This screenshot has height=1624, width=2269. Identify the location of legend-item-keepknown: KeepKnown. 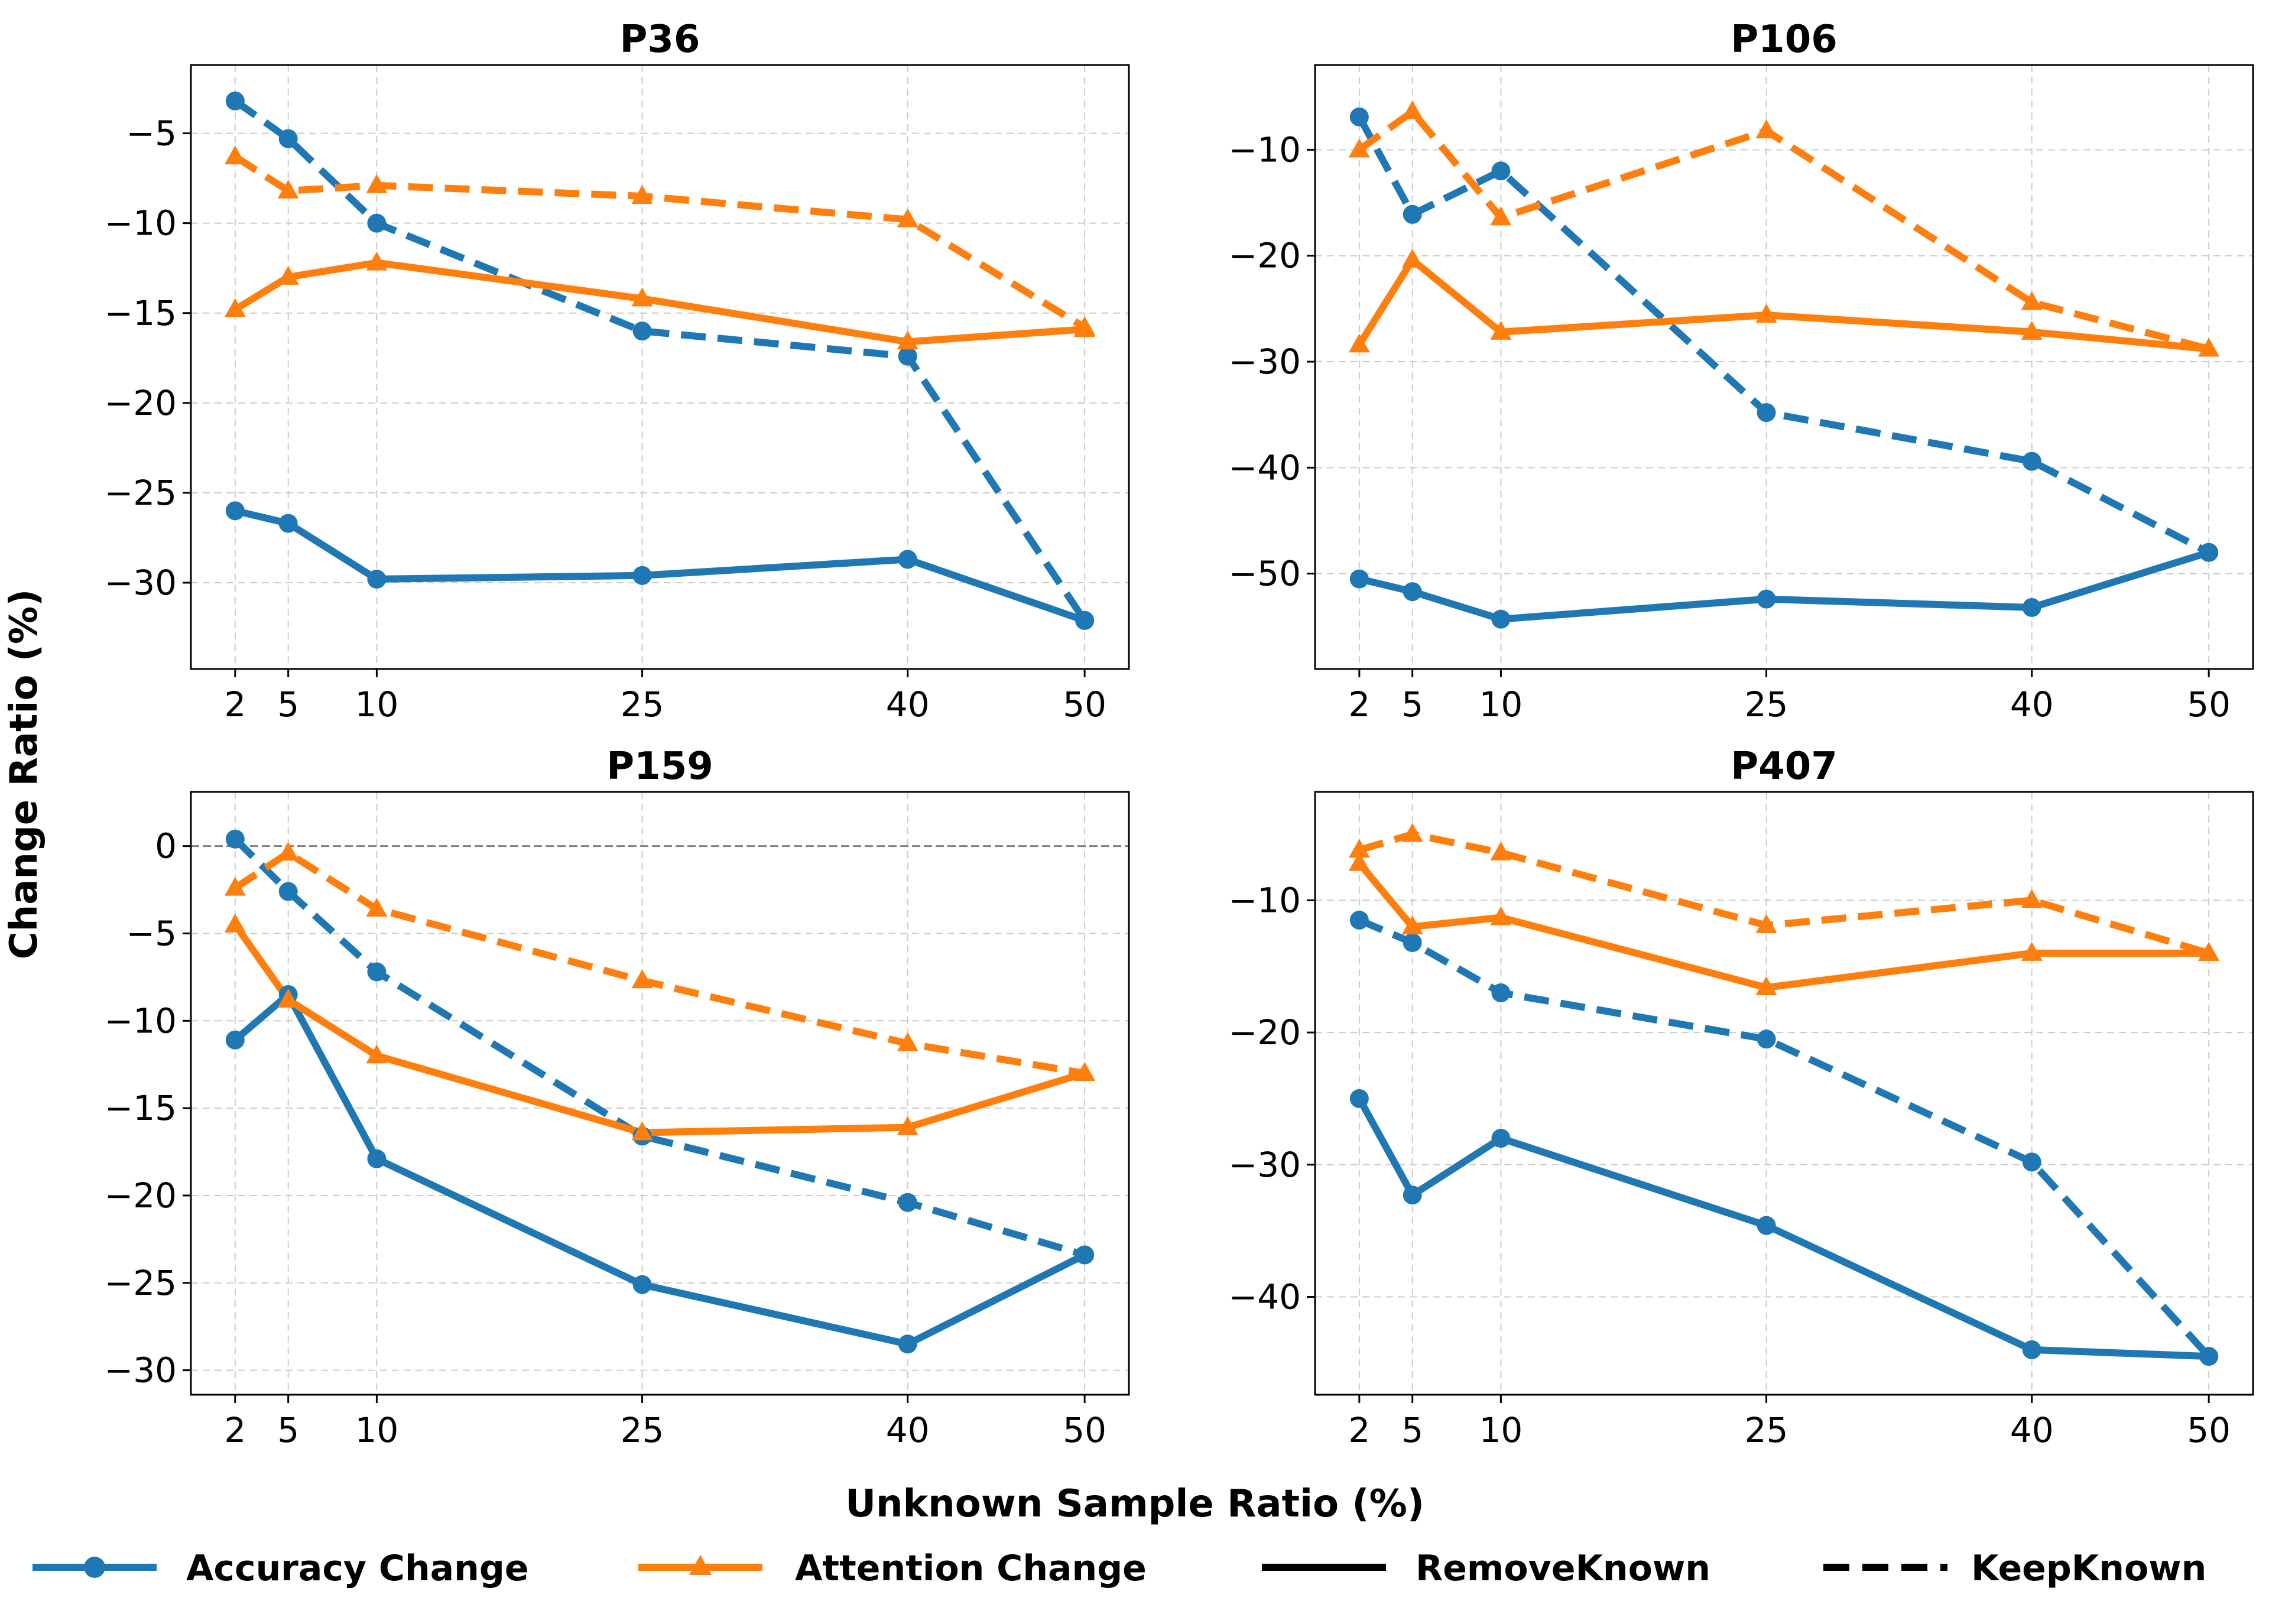
(2015, 1568).